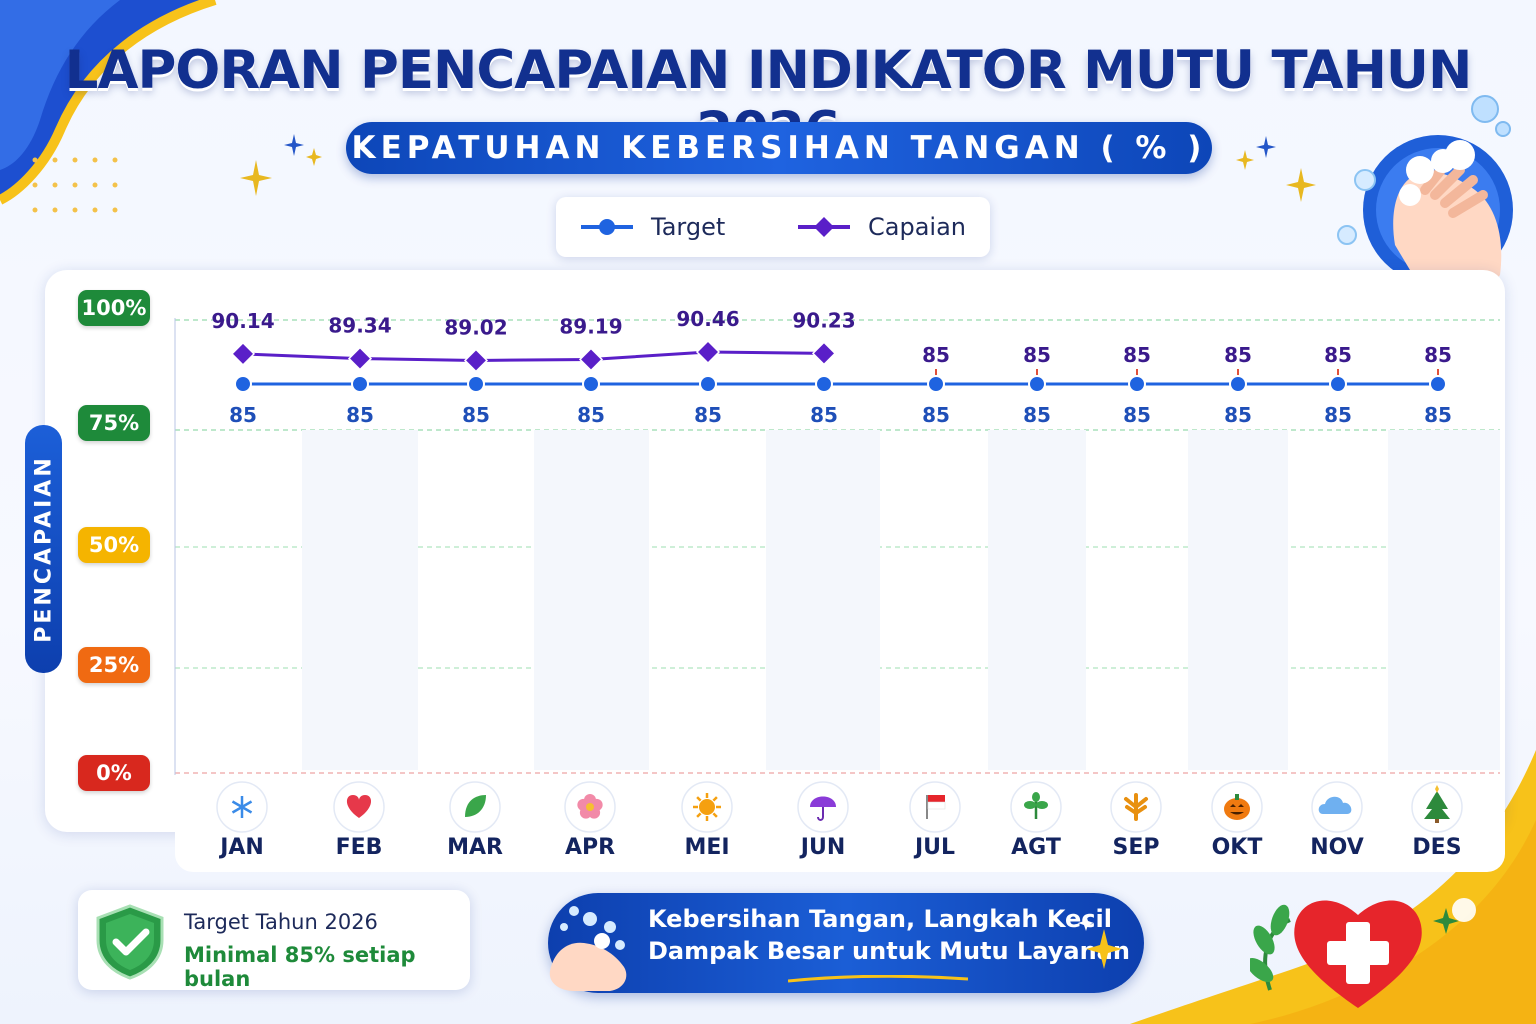 This screenshot has width=1536, height=1024. Describe the element at coordinates (588, 948) in the screenshot. I see `hands-soap-icon` at that location.